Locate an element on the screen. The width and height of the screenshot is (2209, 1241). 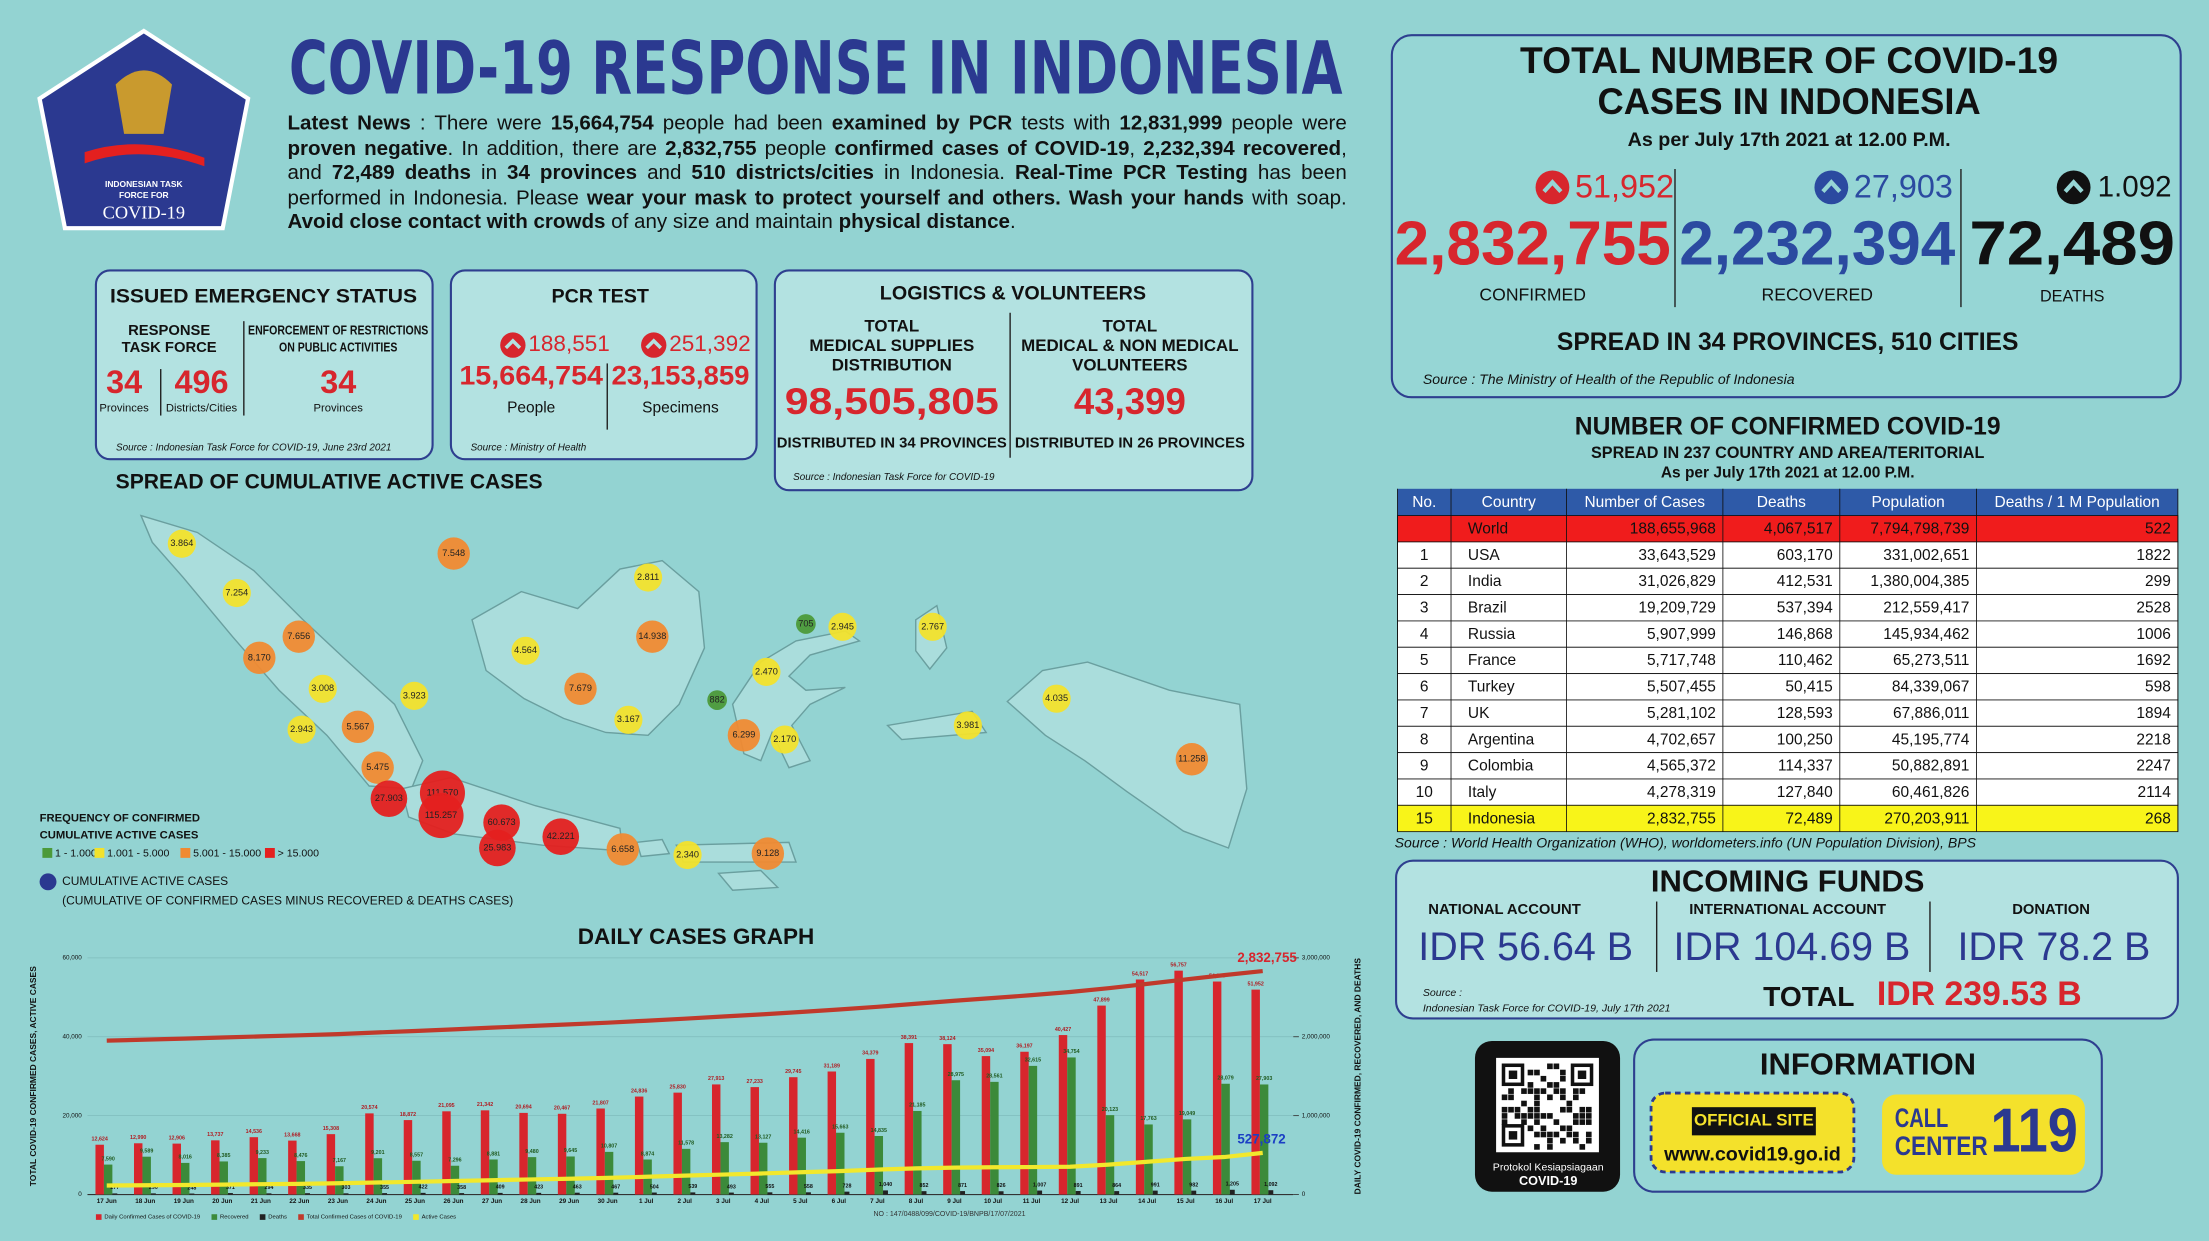
table-header-bg is located at coordinates (1787, 502).